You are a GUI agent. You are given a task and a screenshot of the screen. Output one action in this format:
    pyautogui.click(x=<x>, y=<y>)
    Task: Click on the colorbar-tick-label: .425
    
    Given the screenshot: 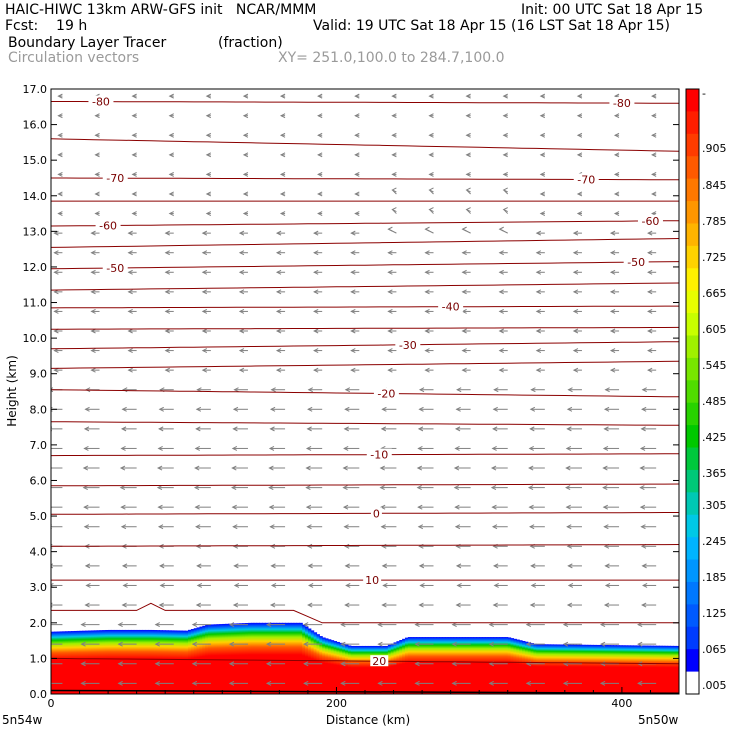 What is the action you would take?
    pyautogui.click(x=714, y=437)
    